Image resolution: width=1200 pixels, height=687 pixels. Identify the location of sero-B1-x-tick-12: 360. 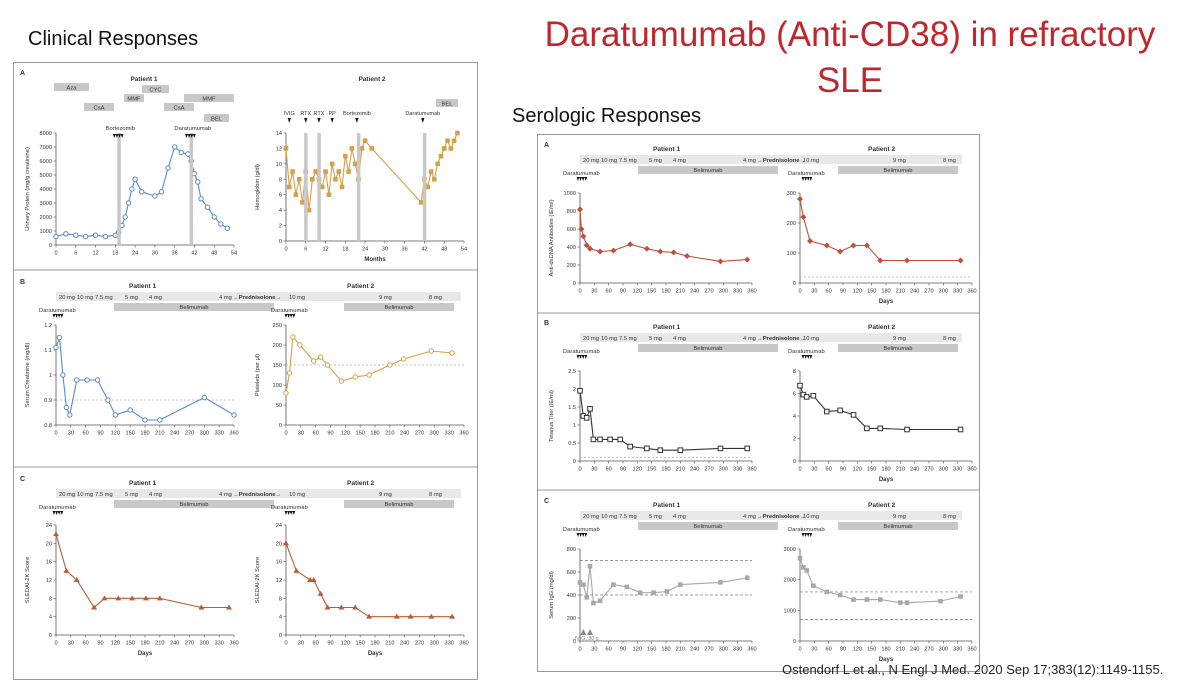
(751, 470).